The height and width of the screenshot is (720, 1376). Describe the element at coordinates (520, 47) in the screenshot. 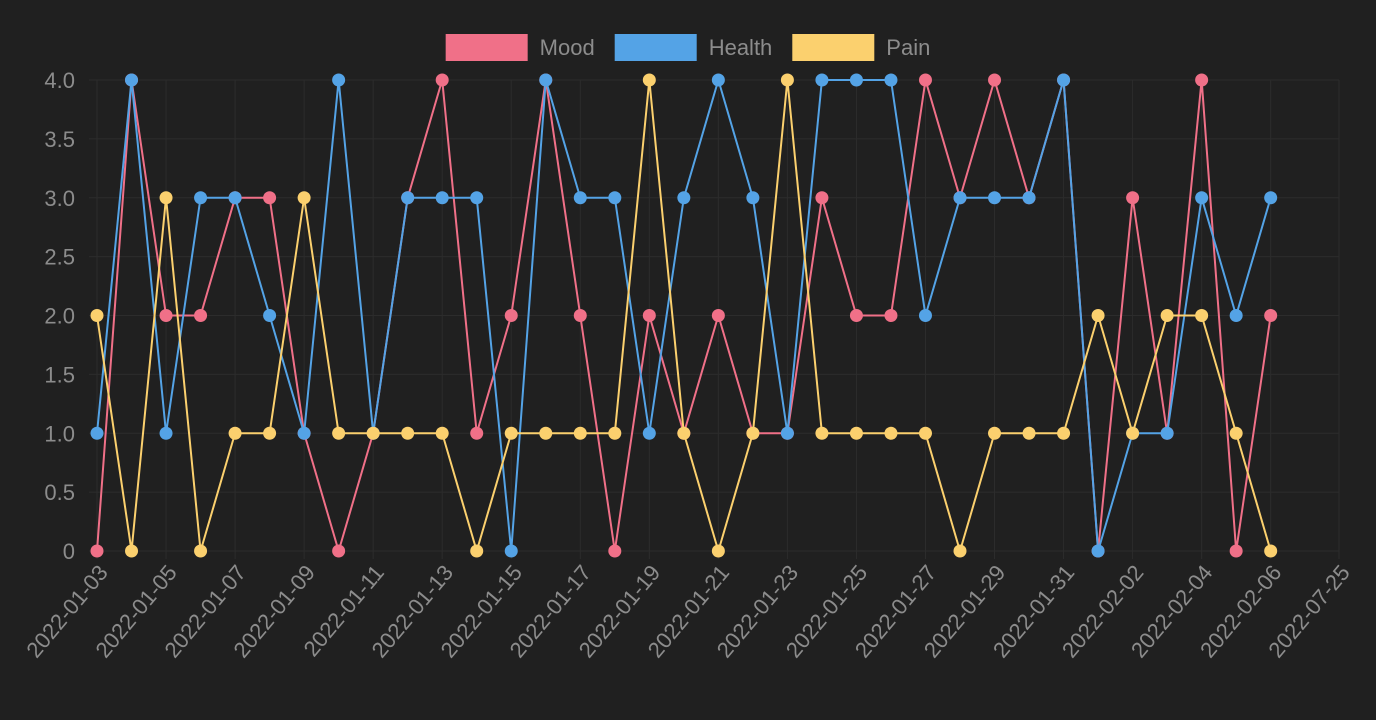

I see `legend-item-mood: Mood` at that location.